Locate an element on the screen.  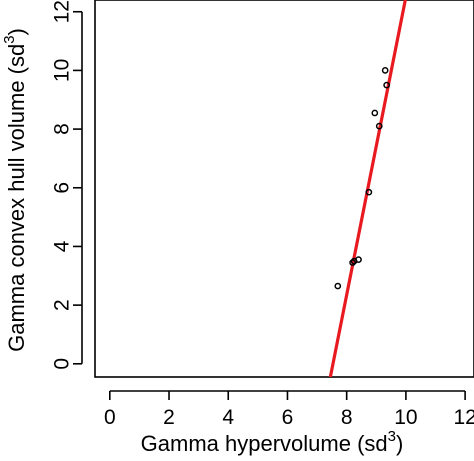
plot-area is located at coordinates (367, 188).